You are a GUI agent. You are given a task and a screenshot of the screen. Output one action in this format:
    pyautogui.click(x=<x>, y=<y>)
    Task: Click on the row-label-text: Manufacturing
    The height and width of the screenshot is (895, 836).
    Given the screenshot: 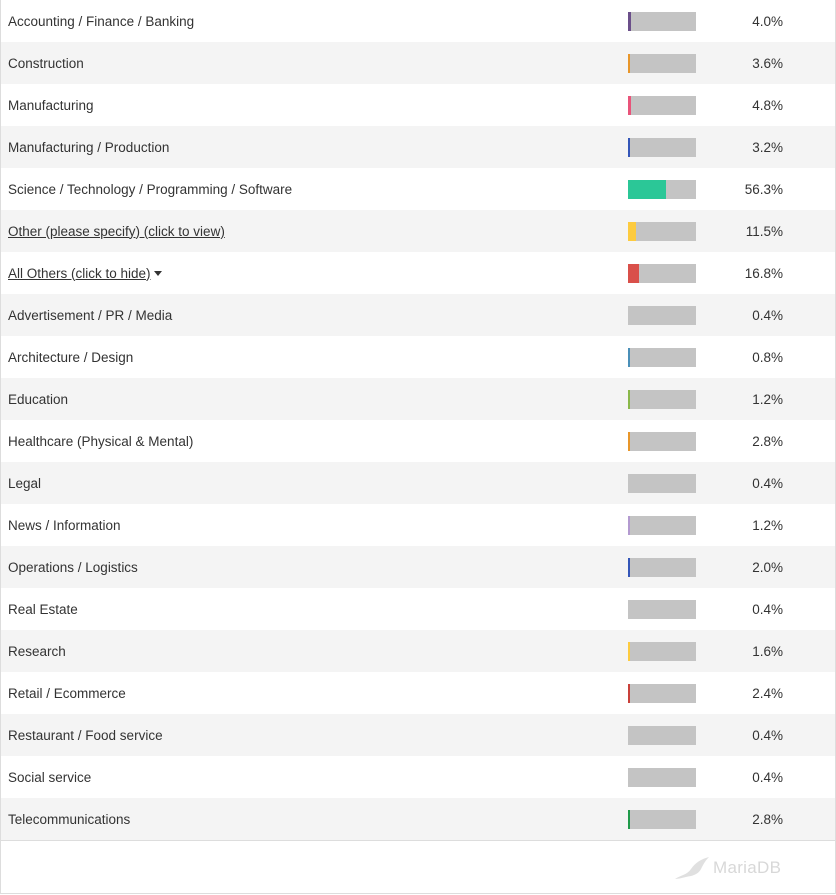 What is the action you would take?
    pyautogui.click(x=51, y=105)
    